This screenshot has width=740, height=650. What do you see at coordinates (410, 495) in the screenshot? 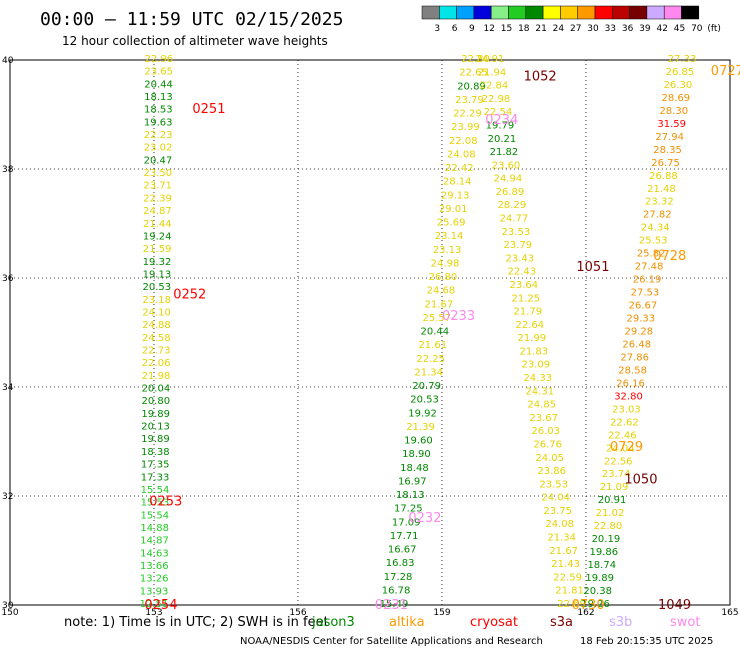
I see `wave-height-value: 18.13` at bounding box center [410, 495].